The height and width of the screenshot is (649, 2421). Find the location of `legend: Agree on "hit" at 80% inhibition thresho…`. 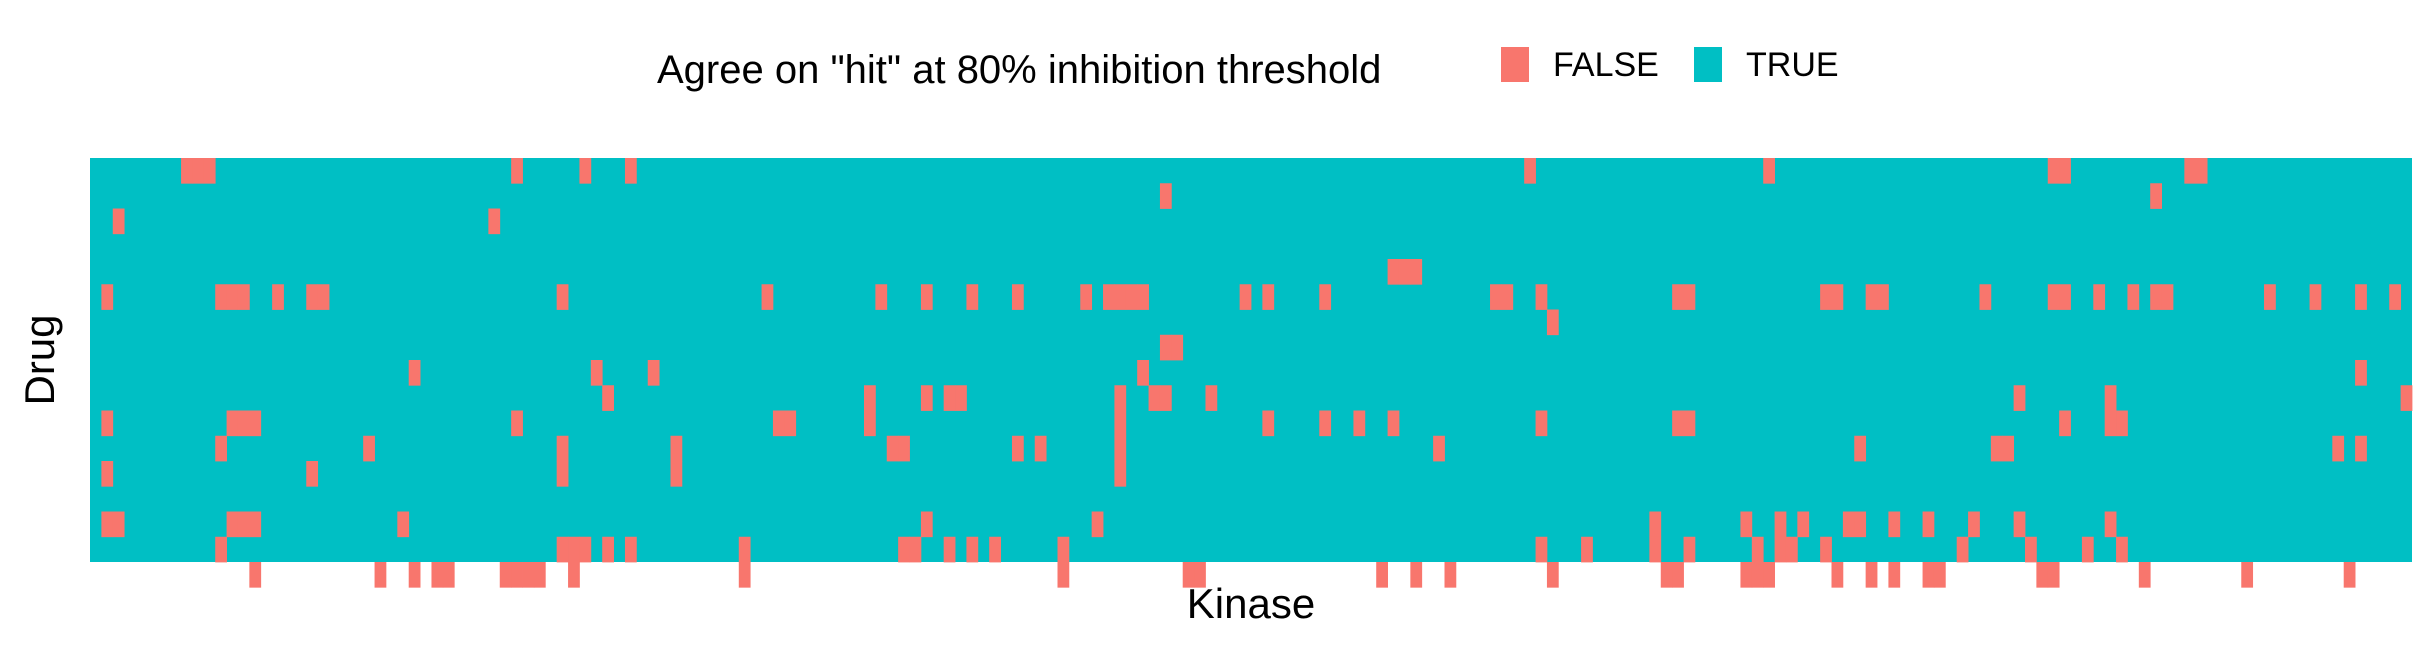

legend: Agree on "hit" at 80% inhibition thresho… is located at coordinates (1248, 69).